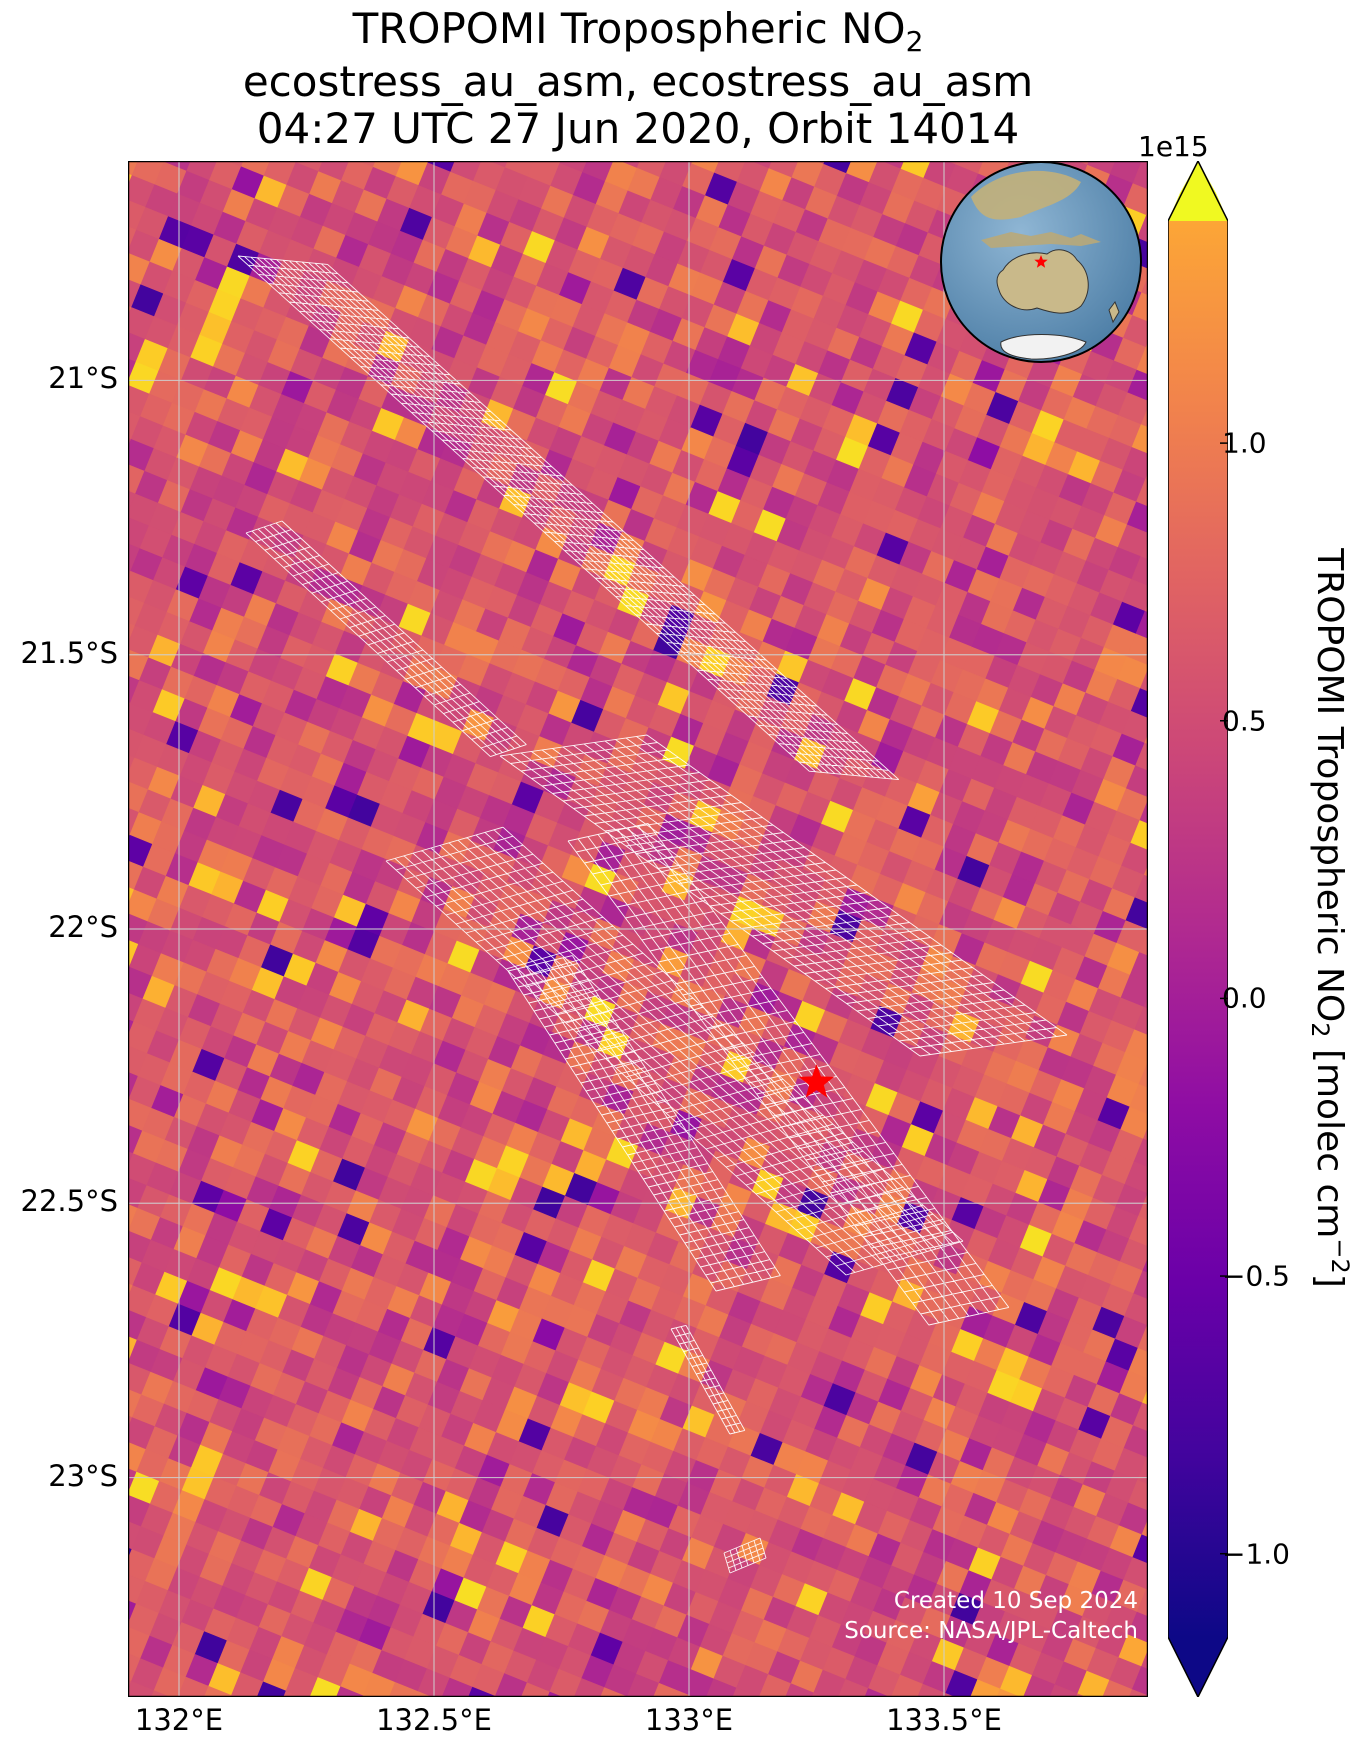  What do you see at coordinates (83, 378) in the screenshot?
I see `latitude-label: 21°S` at bounding box center [83, 378].